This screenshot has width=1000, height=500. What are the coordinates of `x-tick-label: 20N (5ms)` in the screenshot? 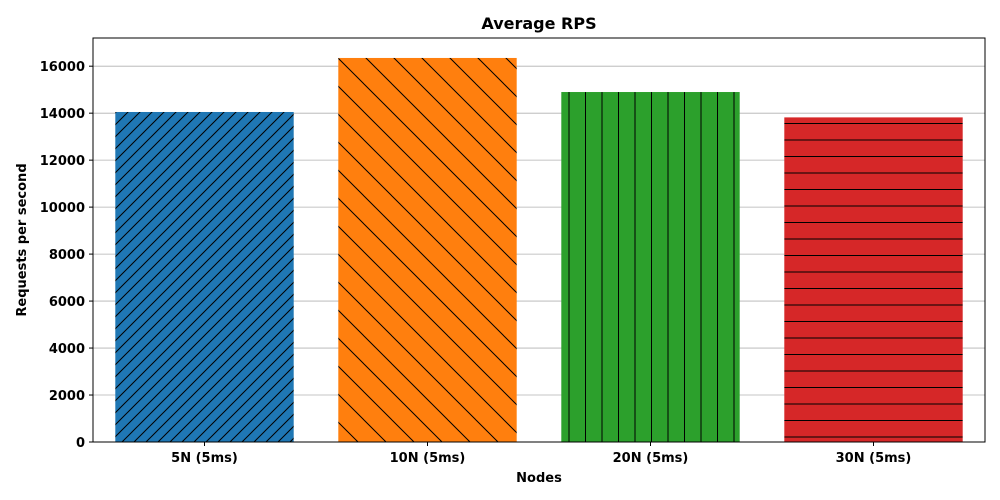 It's located at (651, 458).